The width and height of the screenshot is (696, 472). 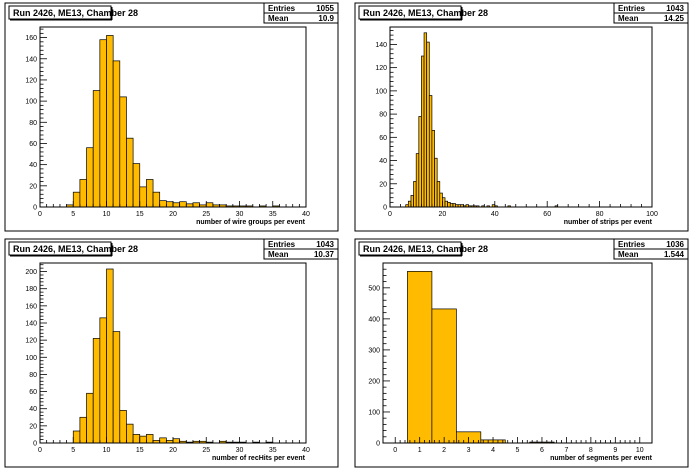 What do you see at coordinates (31, 341) in the screenshot?
I see `y-tick-label: 120` at bounding box center [31, 341].